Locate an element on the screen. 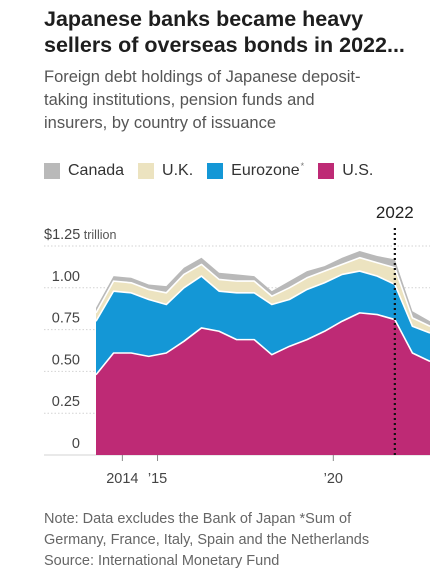 Image resolution: width=448 pixels, height=580 pixels. boundary-u-k is located at coordinates (263, 291).